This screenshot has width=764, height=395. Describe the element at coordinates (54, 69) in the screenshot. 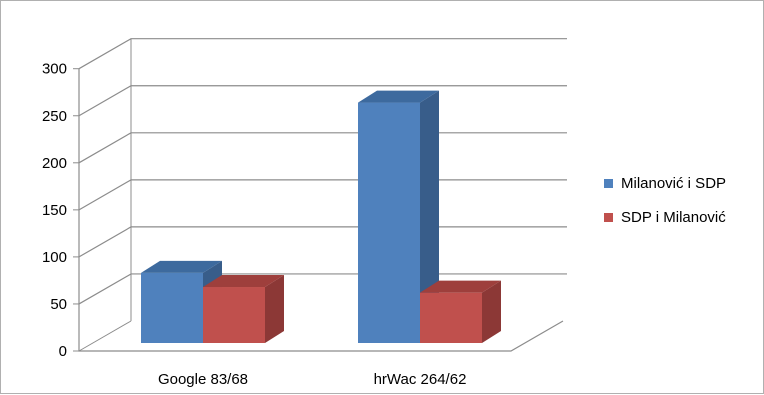

I see `y-tick-label: 300` at that location.